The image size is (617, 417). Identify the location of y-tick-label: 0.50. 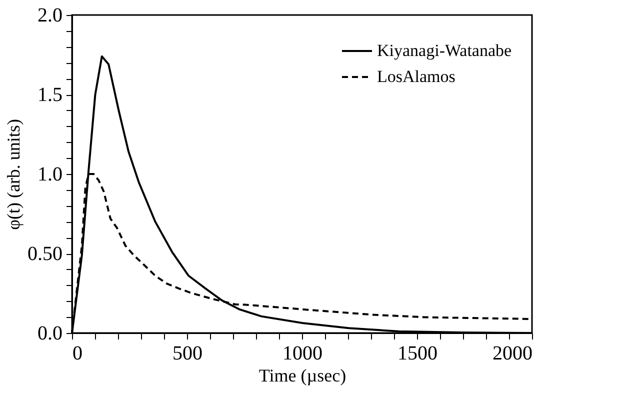
(45, 254).